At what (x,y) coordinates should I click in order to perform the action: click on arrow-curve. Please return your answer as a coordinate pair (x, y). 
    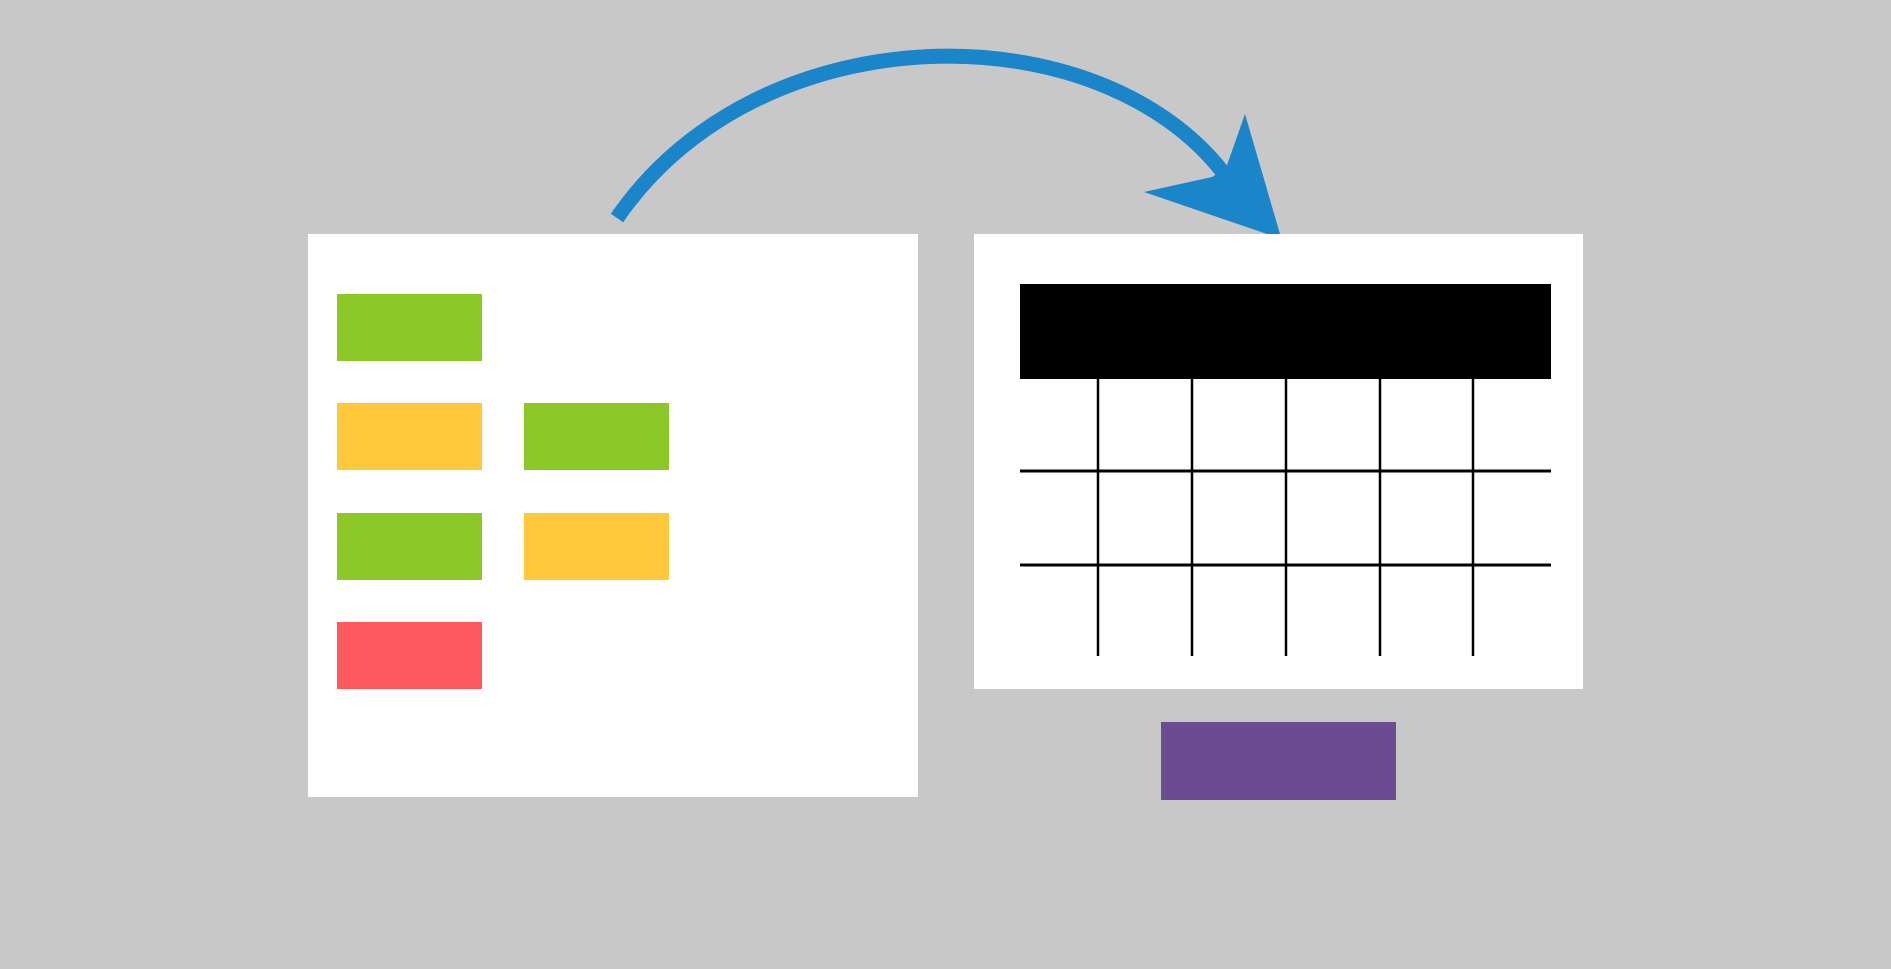
    Looking at the image, I should click on (920, 135).